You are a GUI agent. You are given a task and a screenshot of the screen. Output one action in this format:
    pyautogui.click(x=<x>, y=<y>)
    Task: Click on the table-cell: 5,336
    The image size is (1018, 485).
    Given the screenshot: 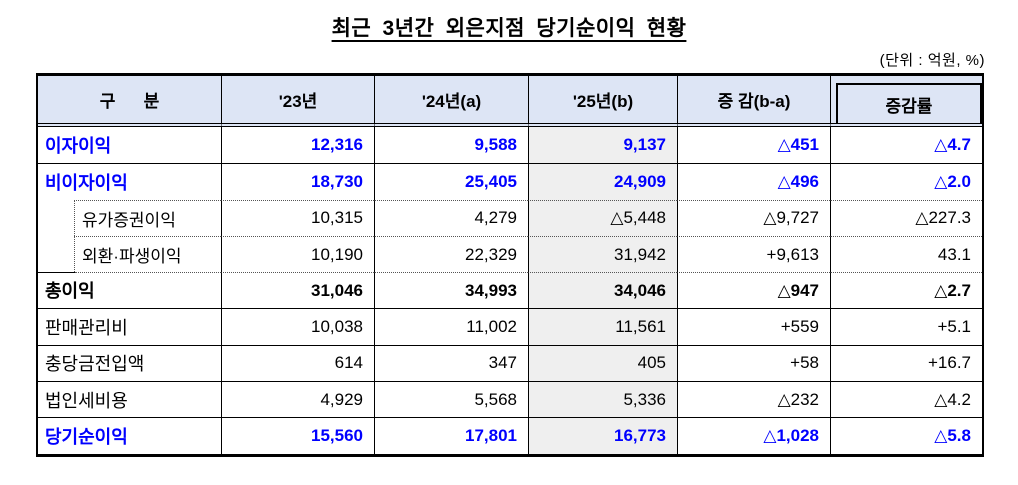 What is the action you would take?
    pyautogui.click(x=602, y=399)
    